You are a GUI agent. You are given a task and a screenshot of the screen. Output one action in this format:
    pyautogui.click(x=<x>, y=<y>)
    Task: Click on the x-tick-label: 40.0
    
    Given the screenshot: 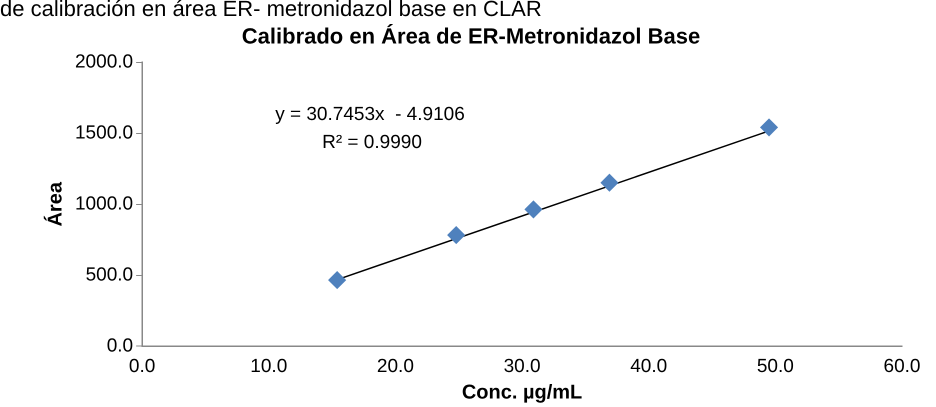 What is the action you would take?
    pyautogui.click(x=649, y=366)
    